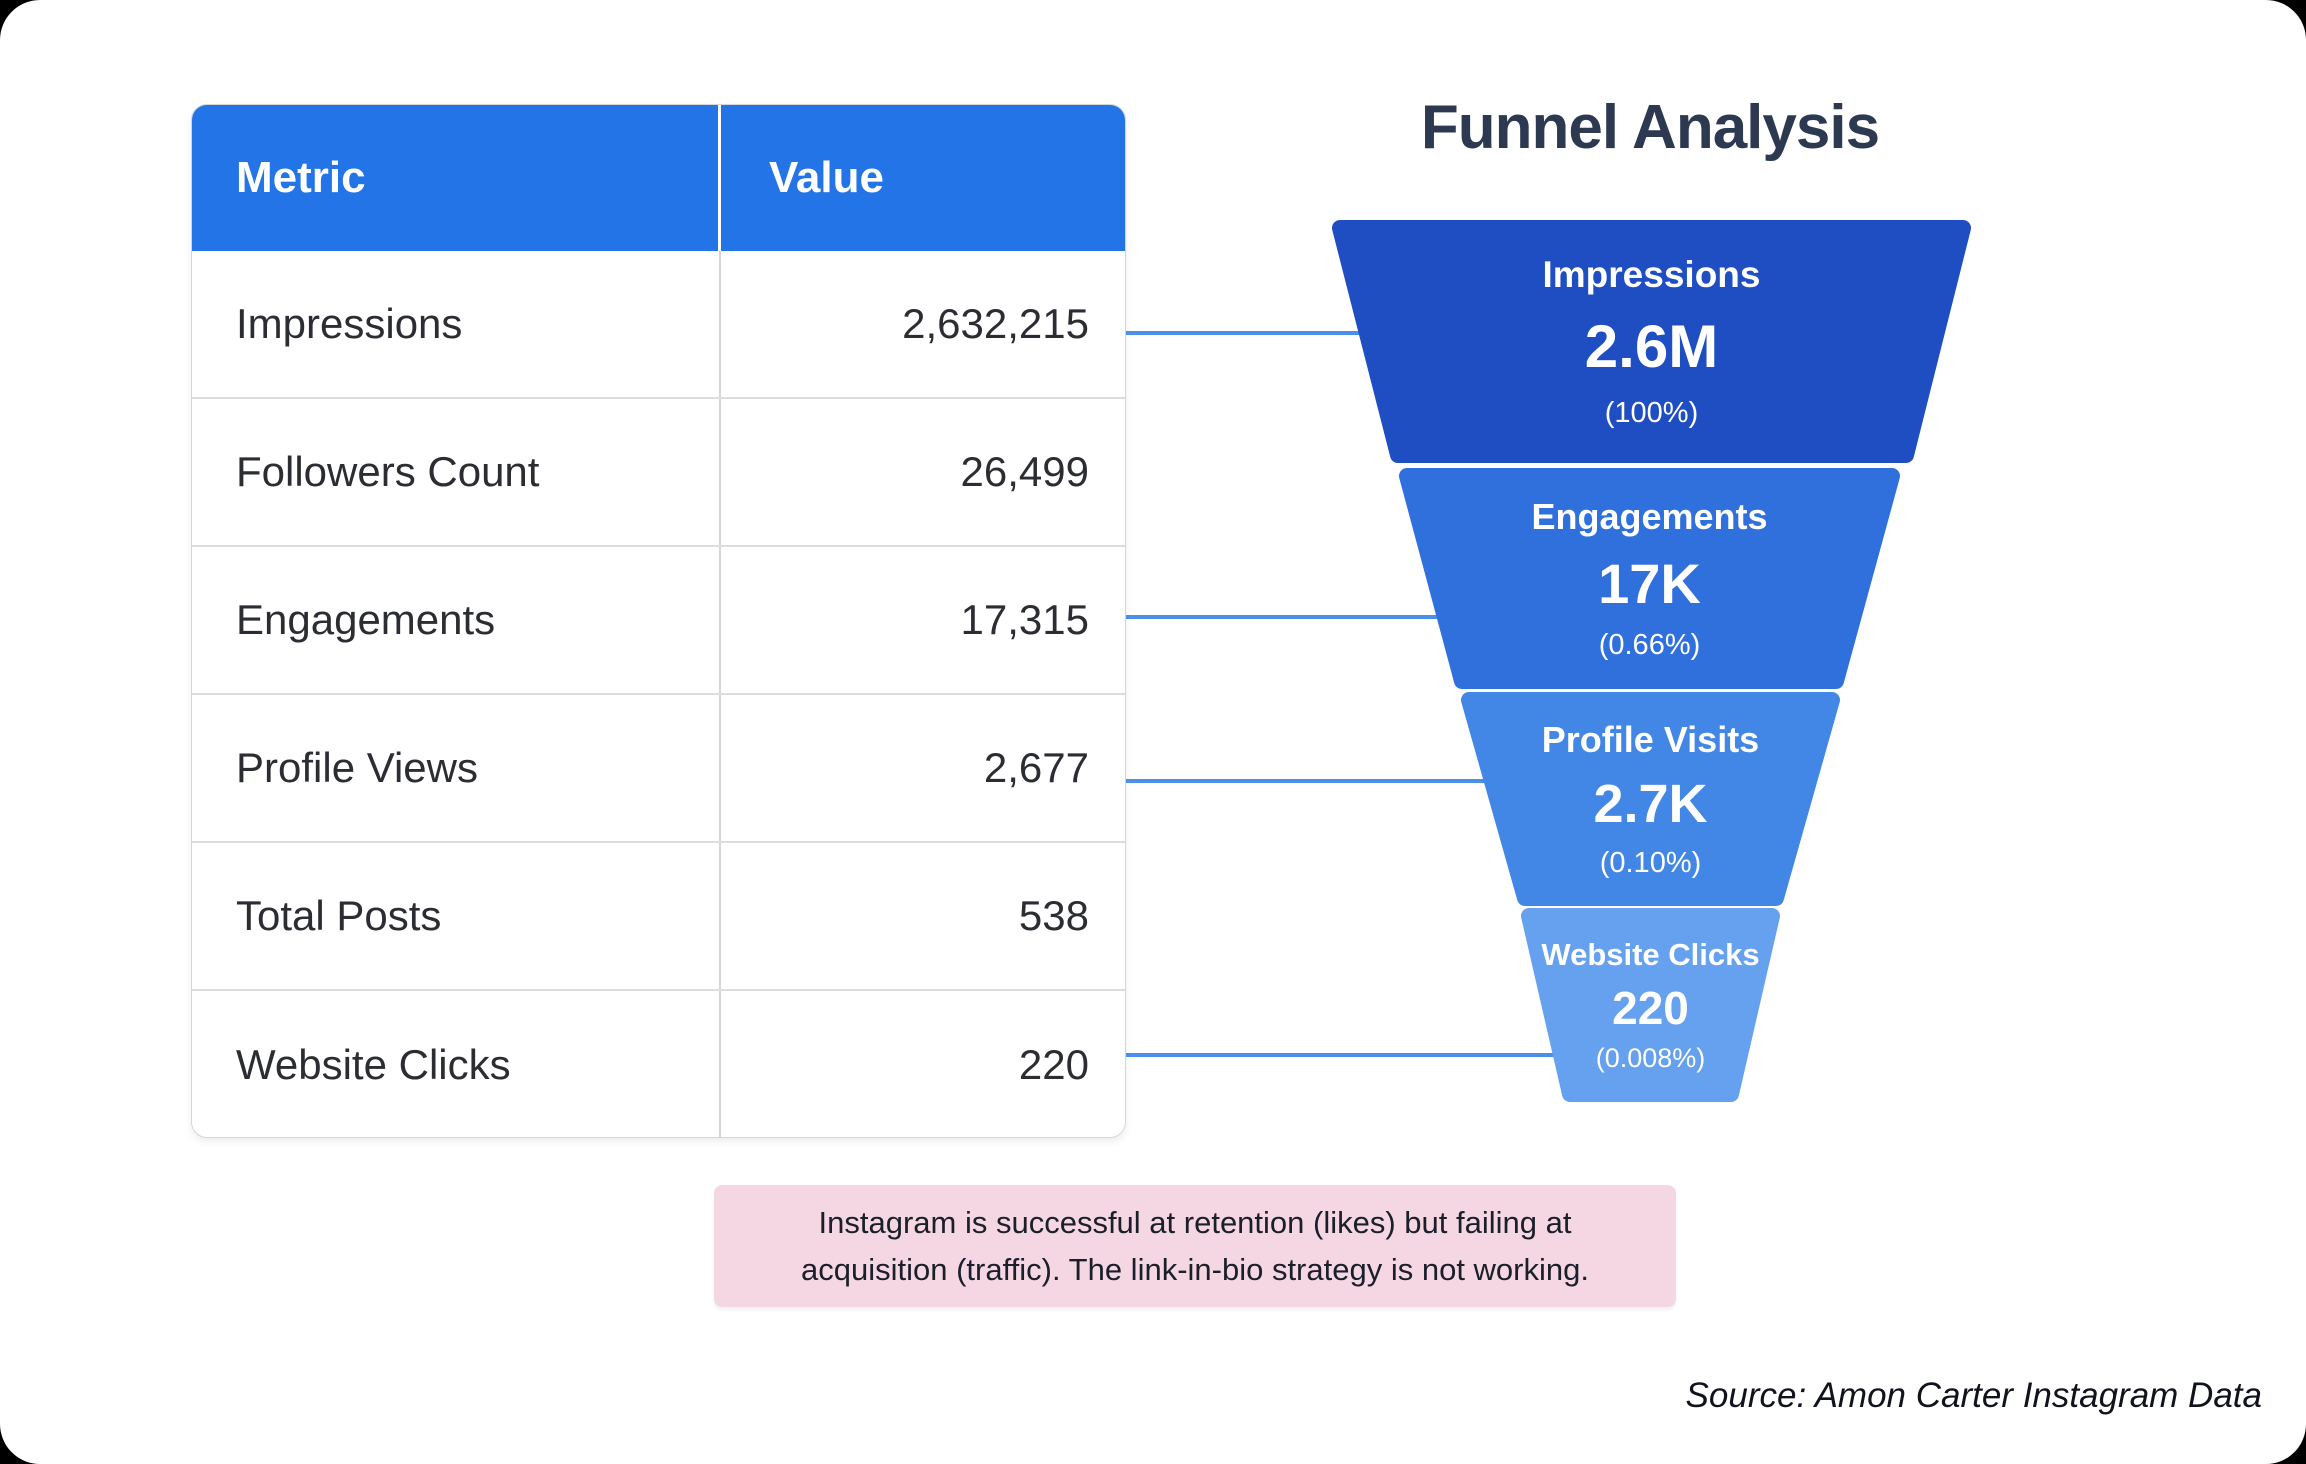  What do you see at coordinates (456, 768) in the screenshot?
I see `metric-cell: Profile Views` at bounding box center [456, 768].